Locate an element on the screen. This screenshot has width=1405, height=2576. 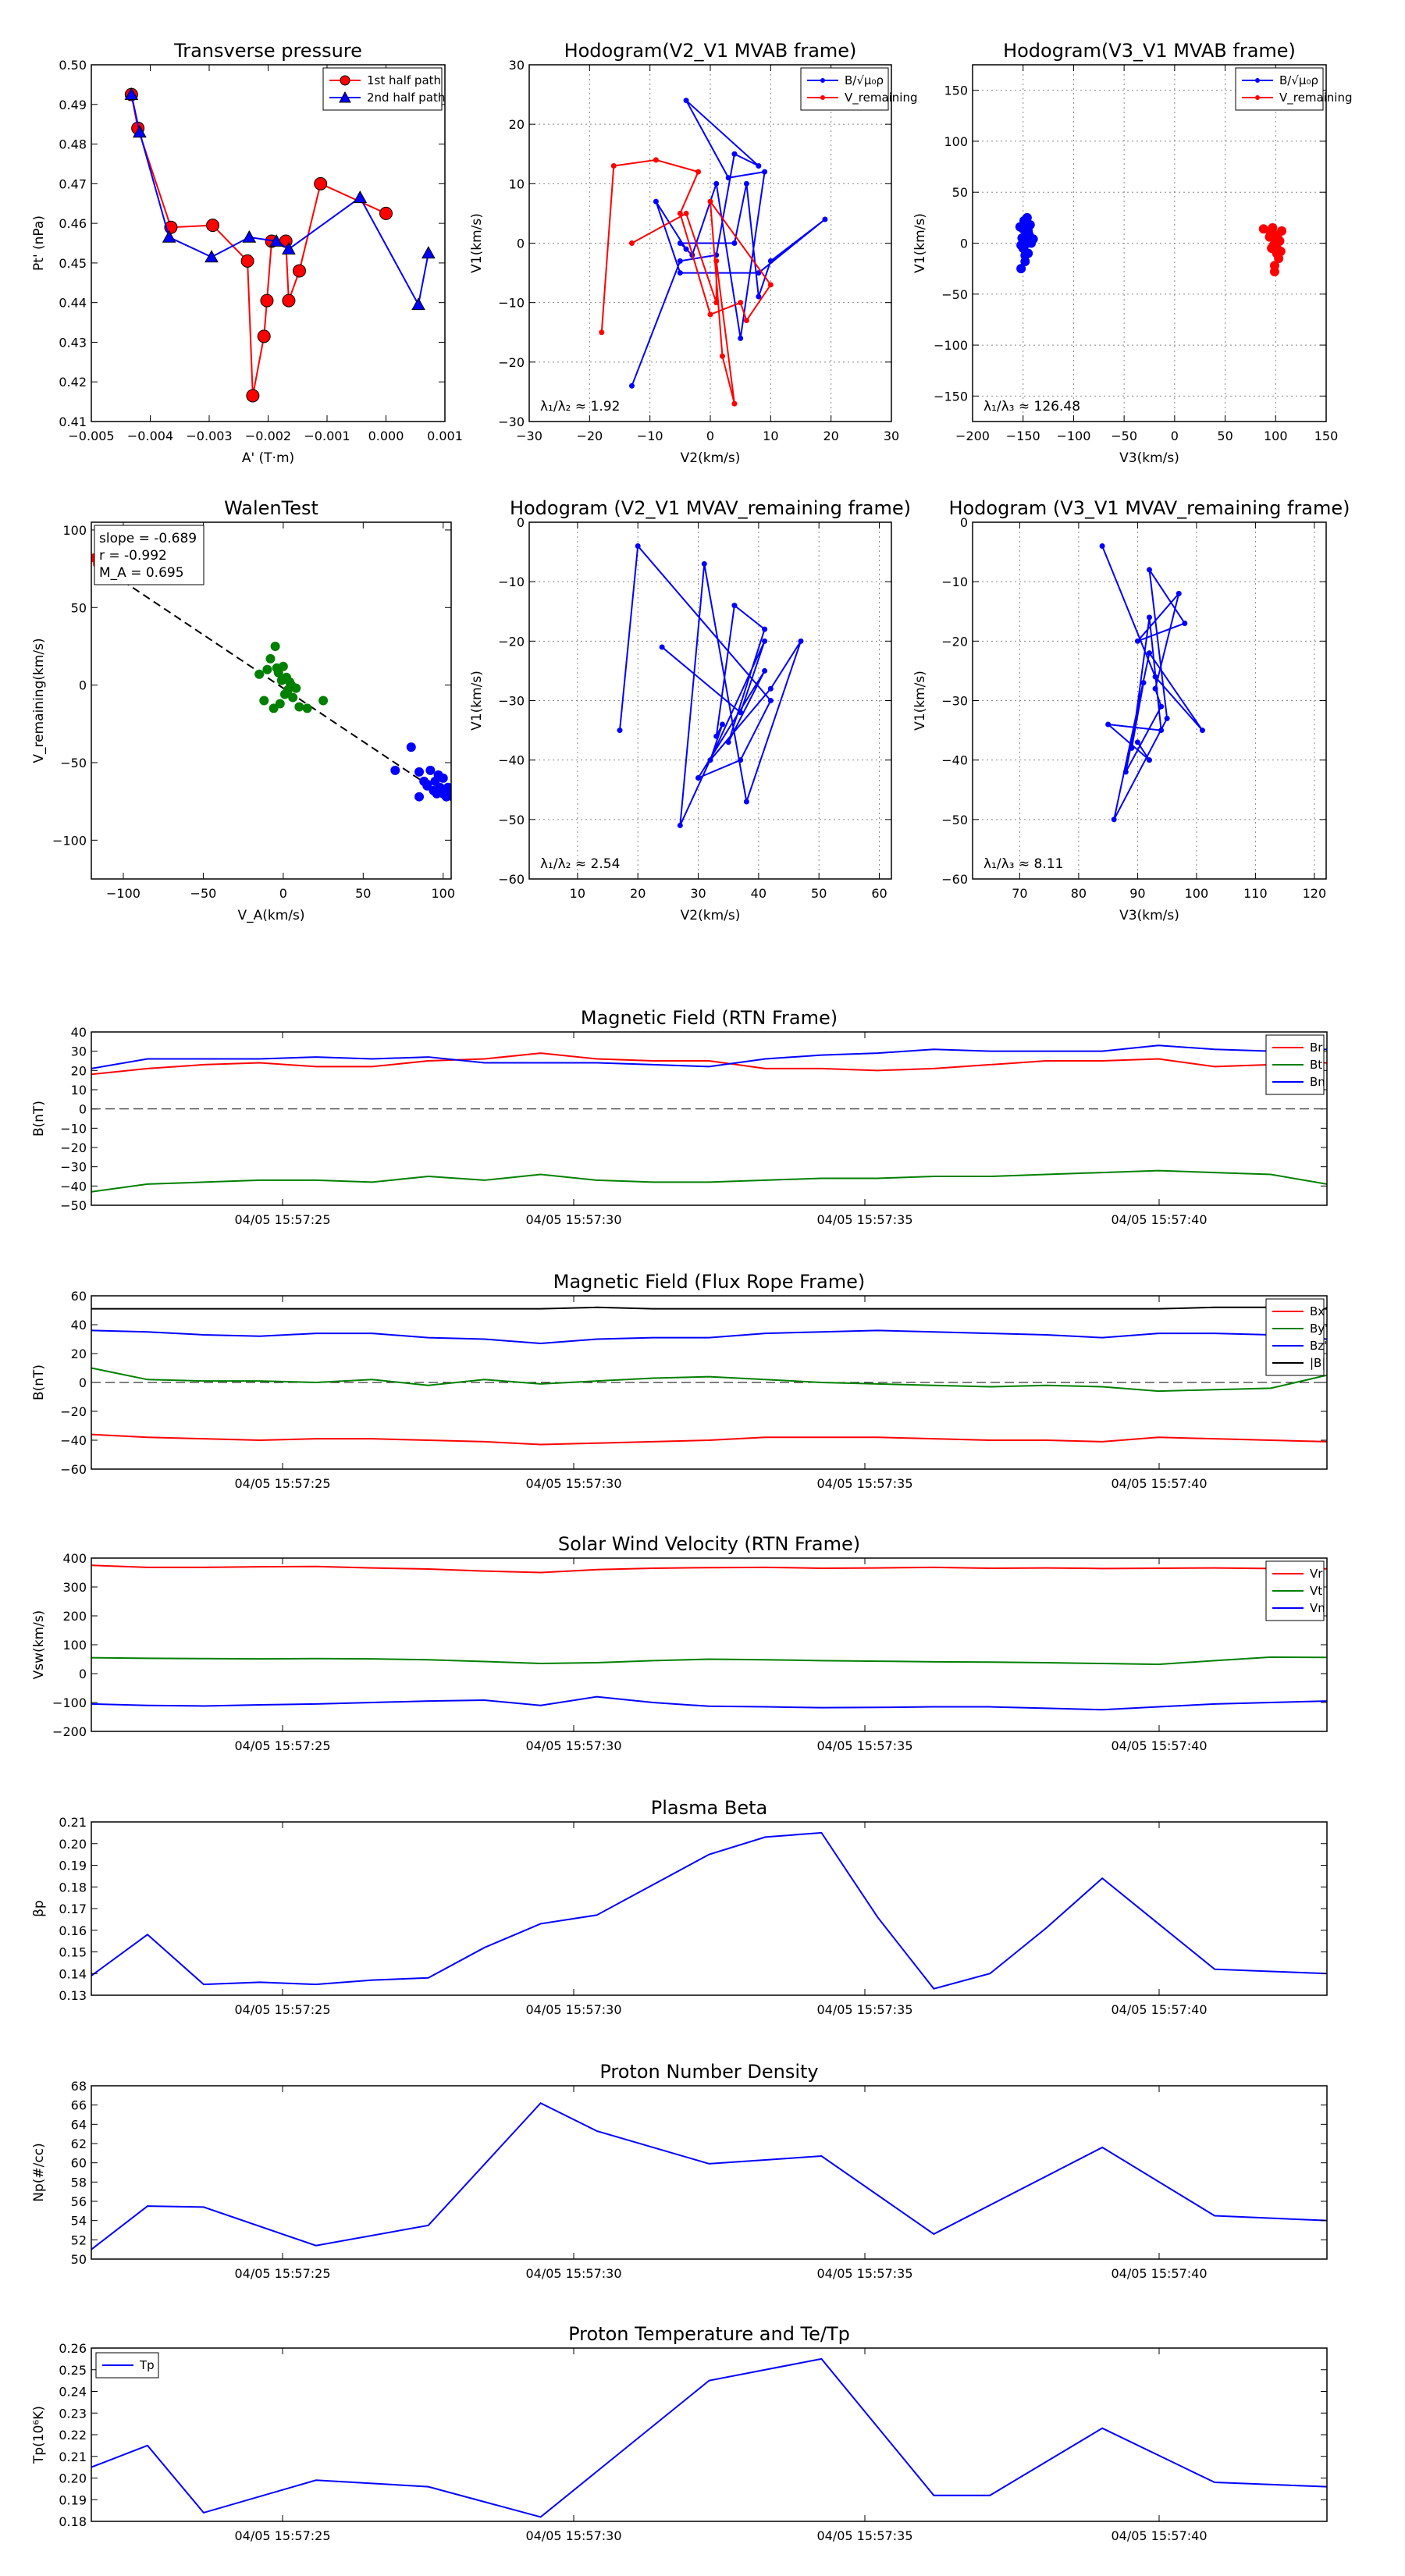
plot-area is located at coordinates (711, 685).